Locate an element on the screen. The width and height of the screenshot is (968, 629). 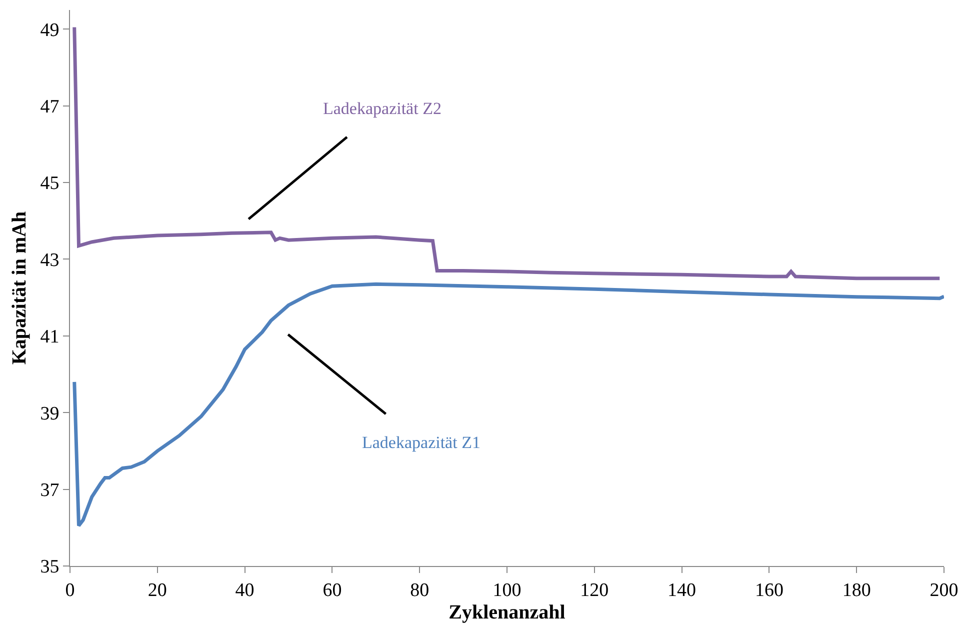
y-tick-label: 41 is located at coordinates (50, 337).